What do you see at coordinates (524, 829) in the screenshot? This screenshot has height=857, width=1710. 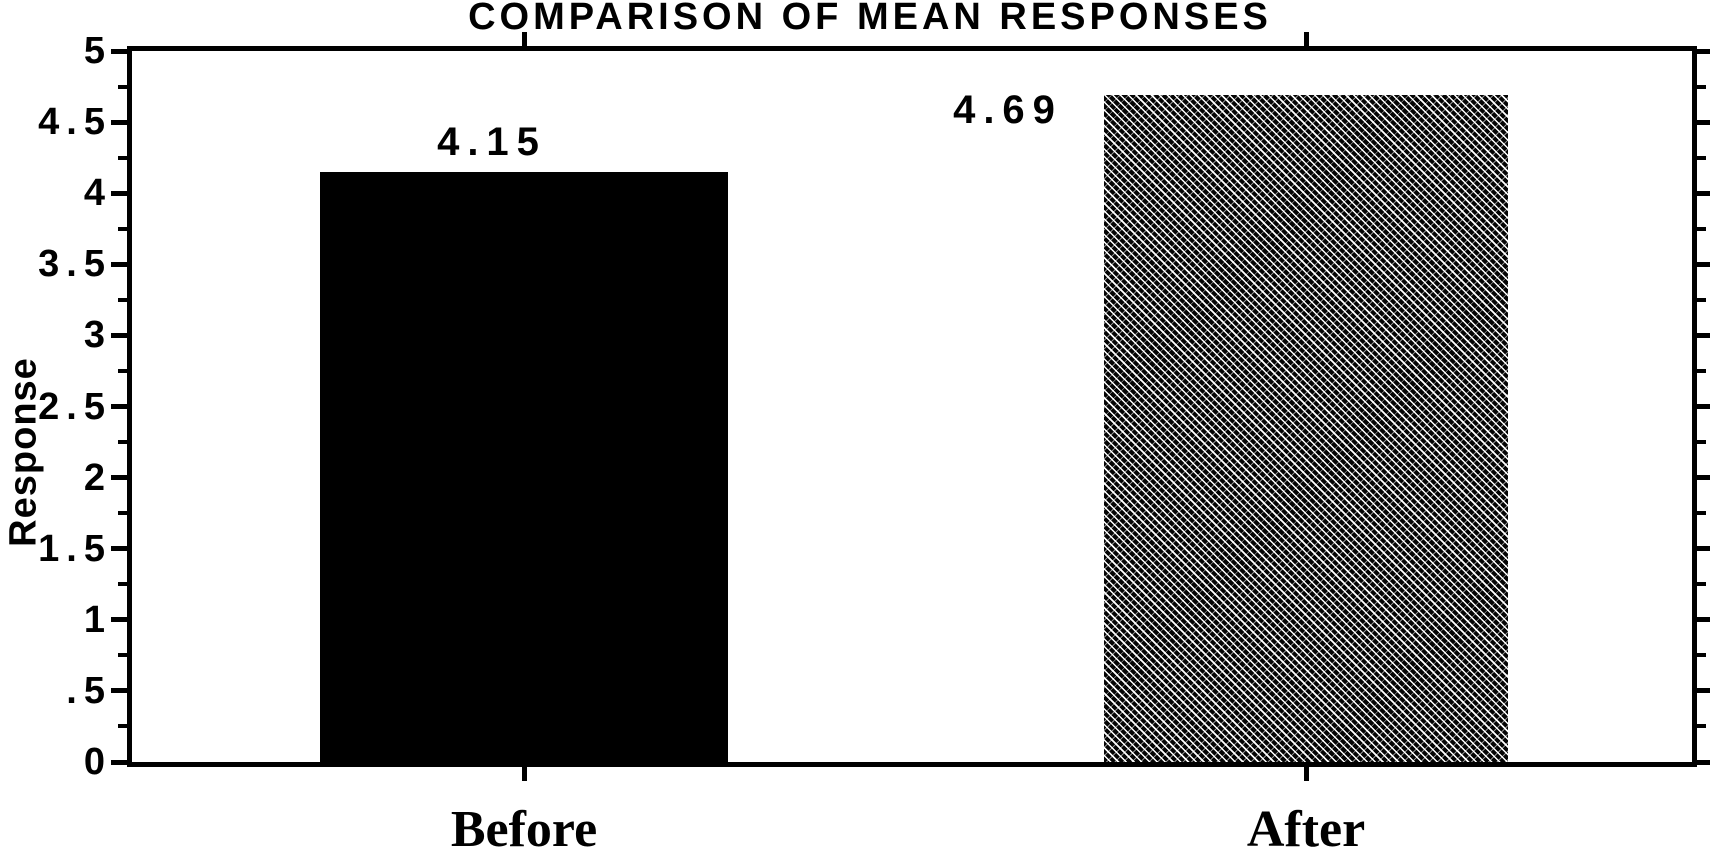 I see `x-category-label-before: Before` at bounding box center [524, 829].